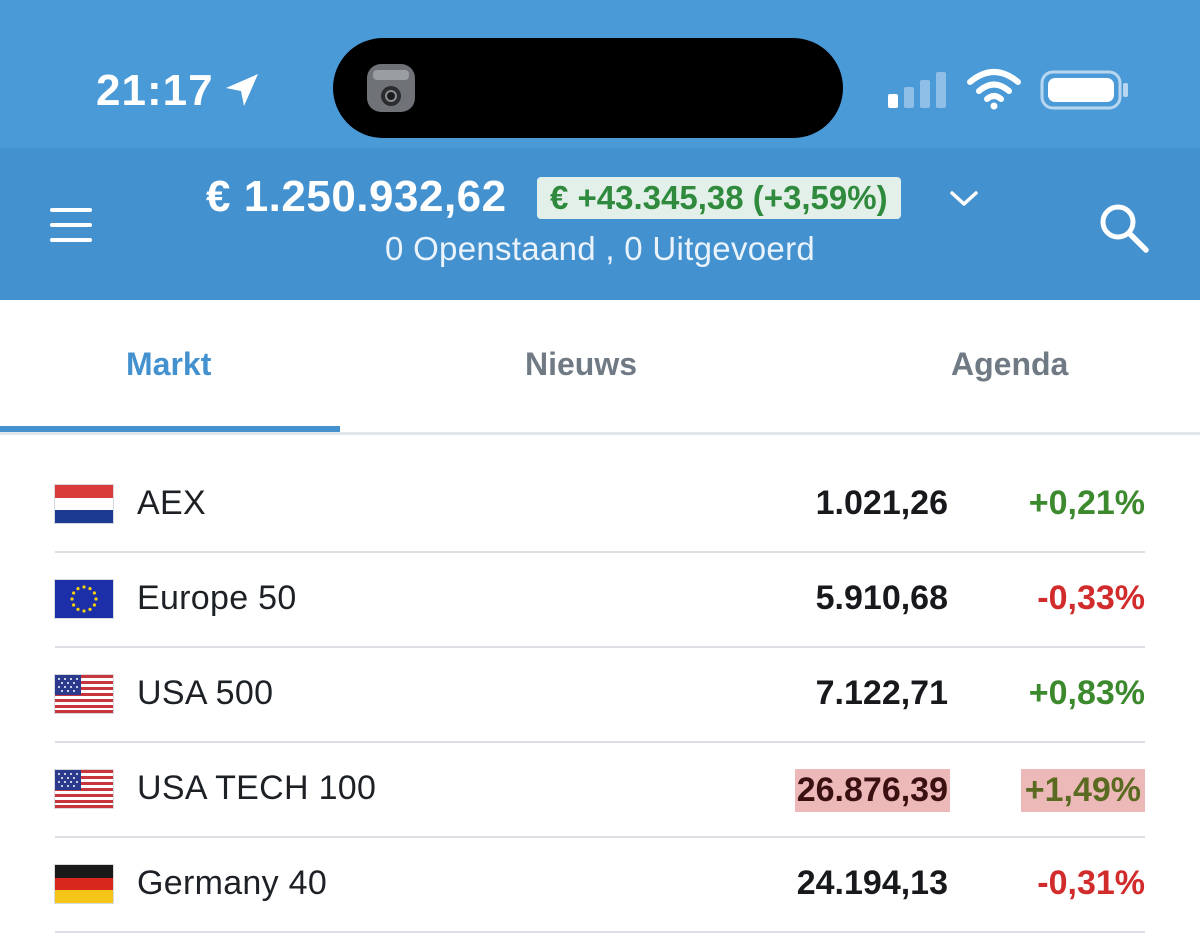 This screenshot has height=943, width=1200. What do you see at coordinates (1082, 790) in the screenshot?
I see `market-change-highlighted: +1,49%` at bounding box center [1082, 790].